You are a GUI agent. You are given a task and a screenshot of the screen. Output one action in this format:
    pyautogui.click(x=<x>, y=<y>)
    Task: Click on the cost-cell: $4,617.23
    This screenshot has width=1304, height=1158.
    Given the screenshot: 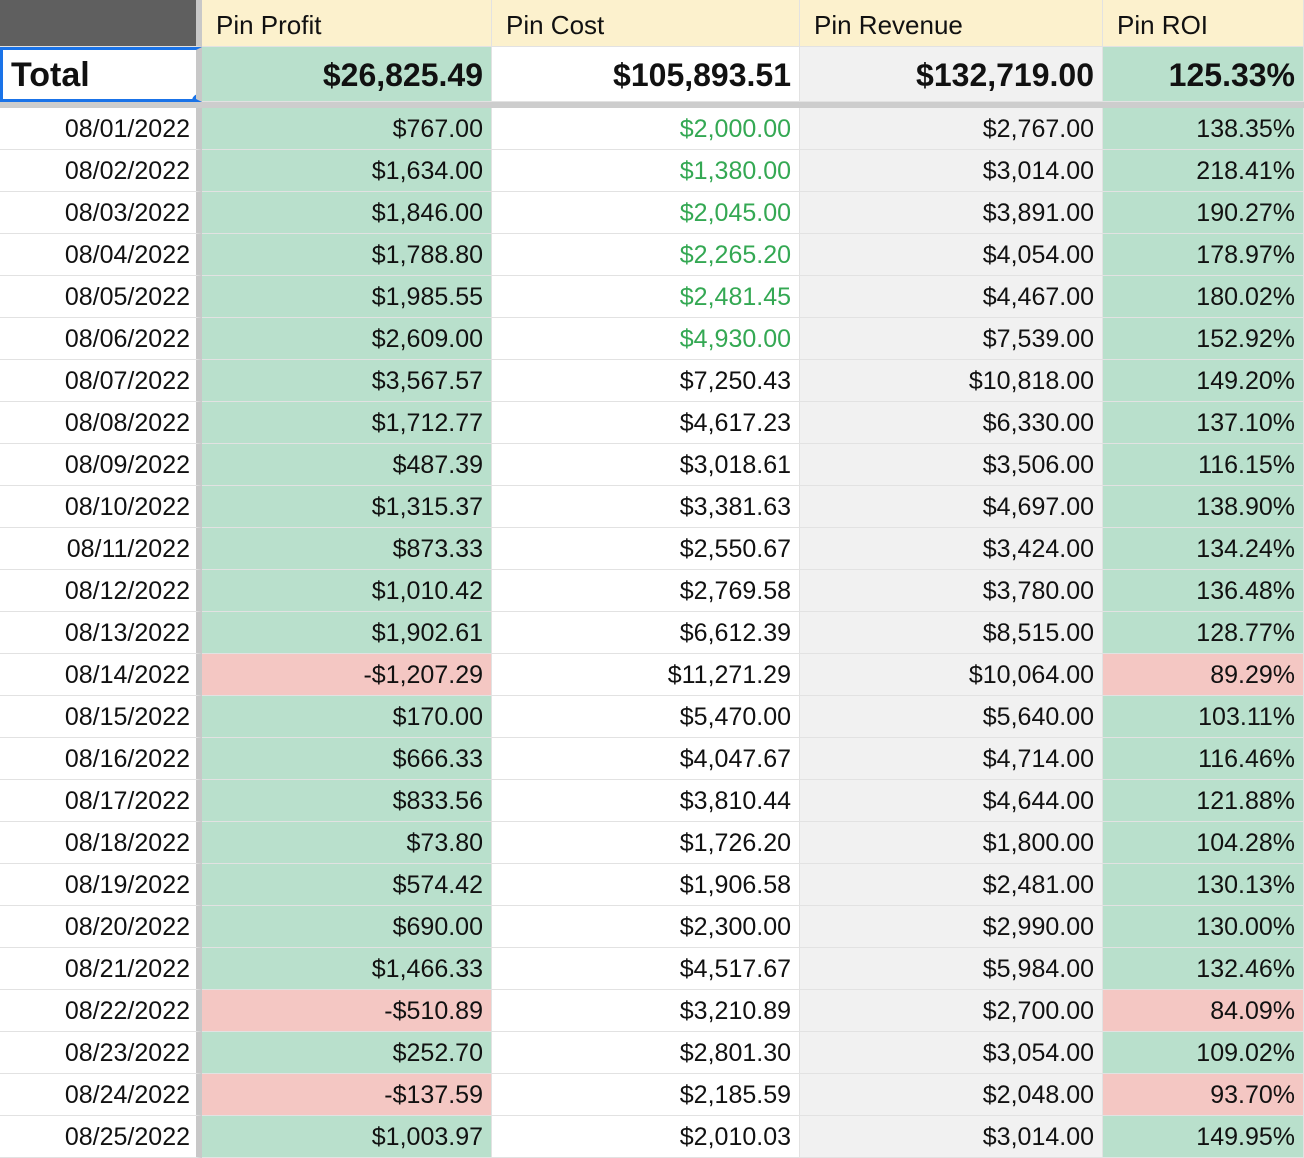 What is the action you would take?
    pyautogui.click(x=646, y=423)
    